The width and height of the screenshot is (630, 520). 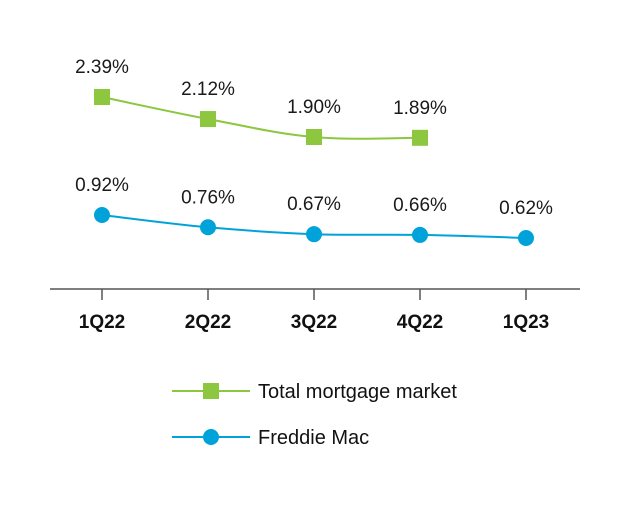 I want to click on x-tick-label: 1Q23, so click(x=526, y=322).